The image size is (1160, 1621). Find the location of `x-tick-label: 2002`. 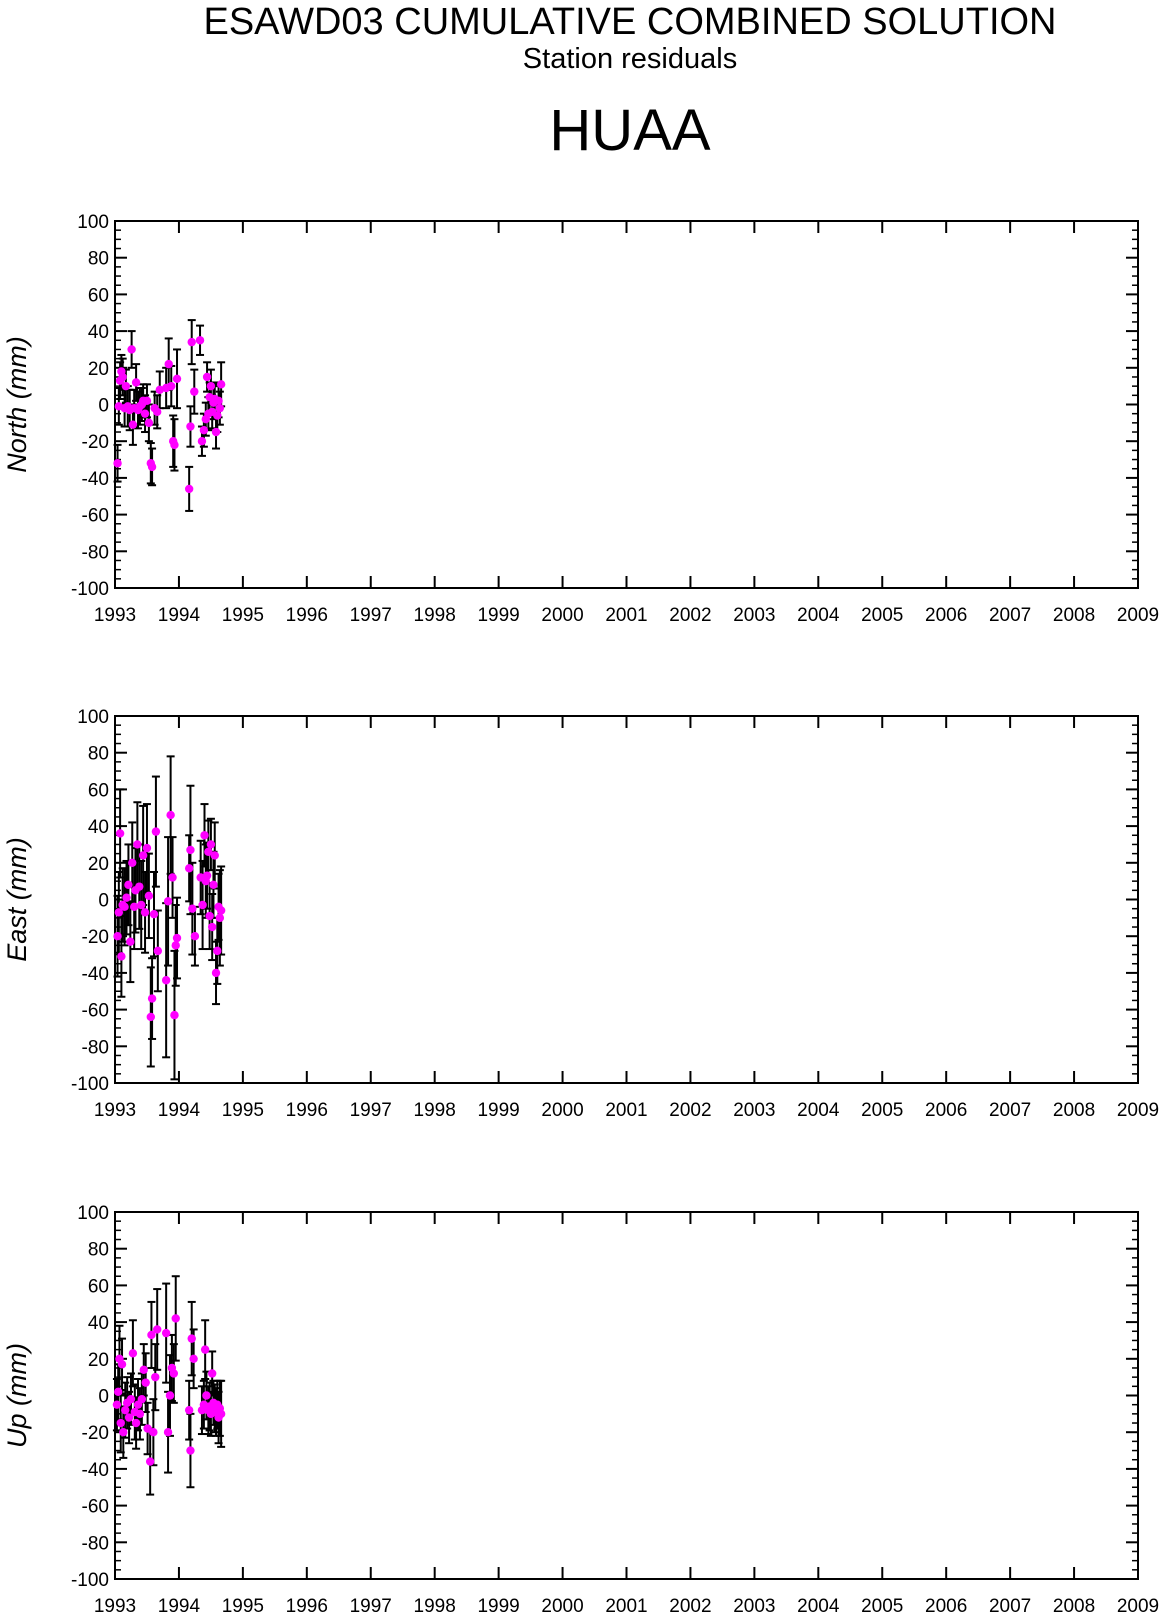

x-tick-label: 2002 is located at coordinates (690, 1606).